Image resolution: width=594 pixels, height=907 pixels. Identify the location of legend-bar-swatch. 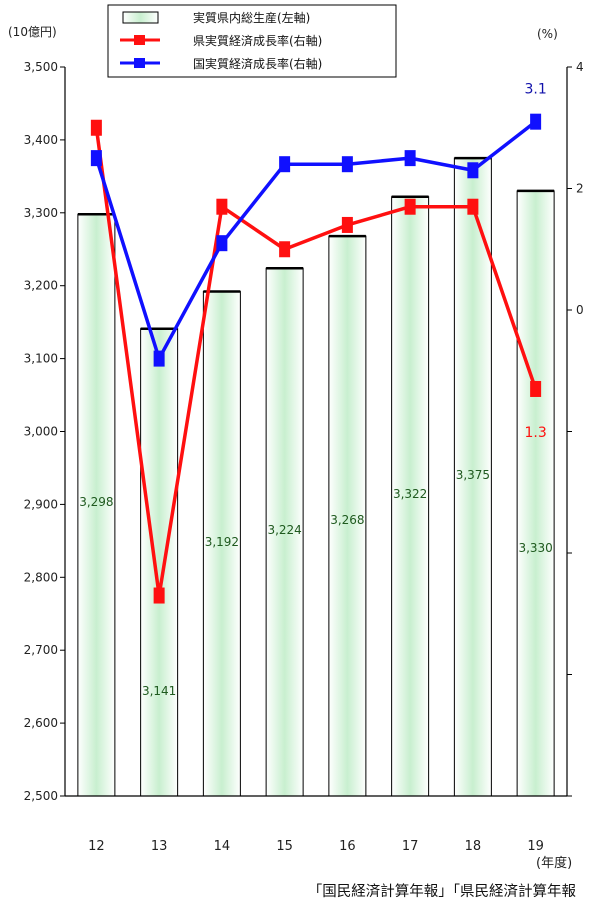
(140, 17).